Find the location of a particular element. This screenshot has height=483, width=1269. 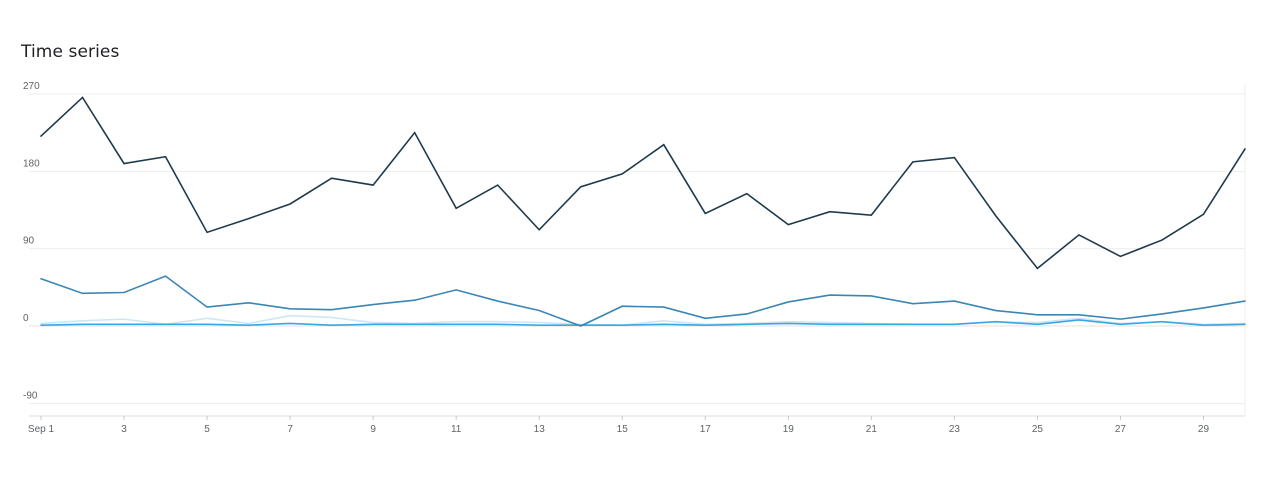

x-tick-label: 23 is located at coordinates (955, 429).